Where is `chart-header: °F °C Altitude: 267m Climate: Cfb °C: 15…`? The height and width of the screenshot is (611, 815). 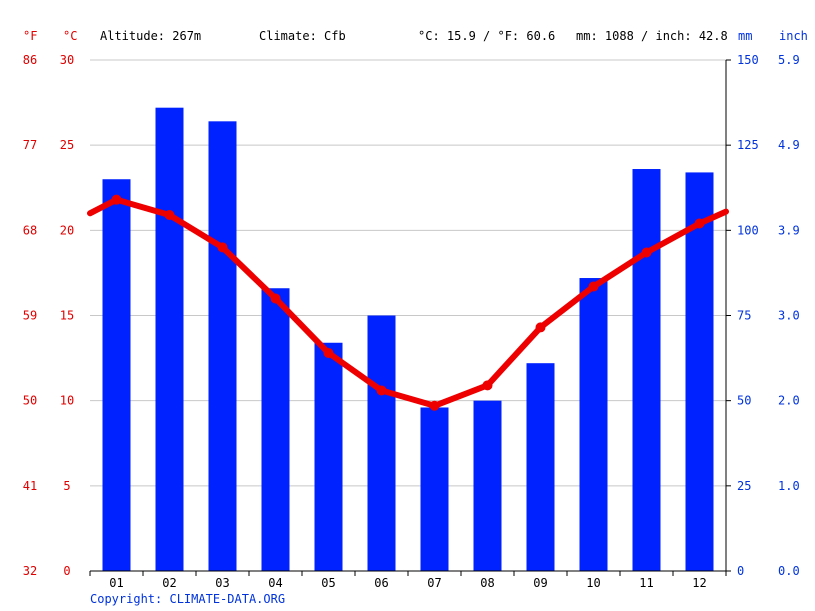 chart-header: °F °C Altitude: 267m Climate: Cfb °C: 15… is located at coordinates (415, 36).